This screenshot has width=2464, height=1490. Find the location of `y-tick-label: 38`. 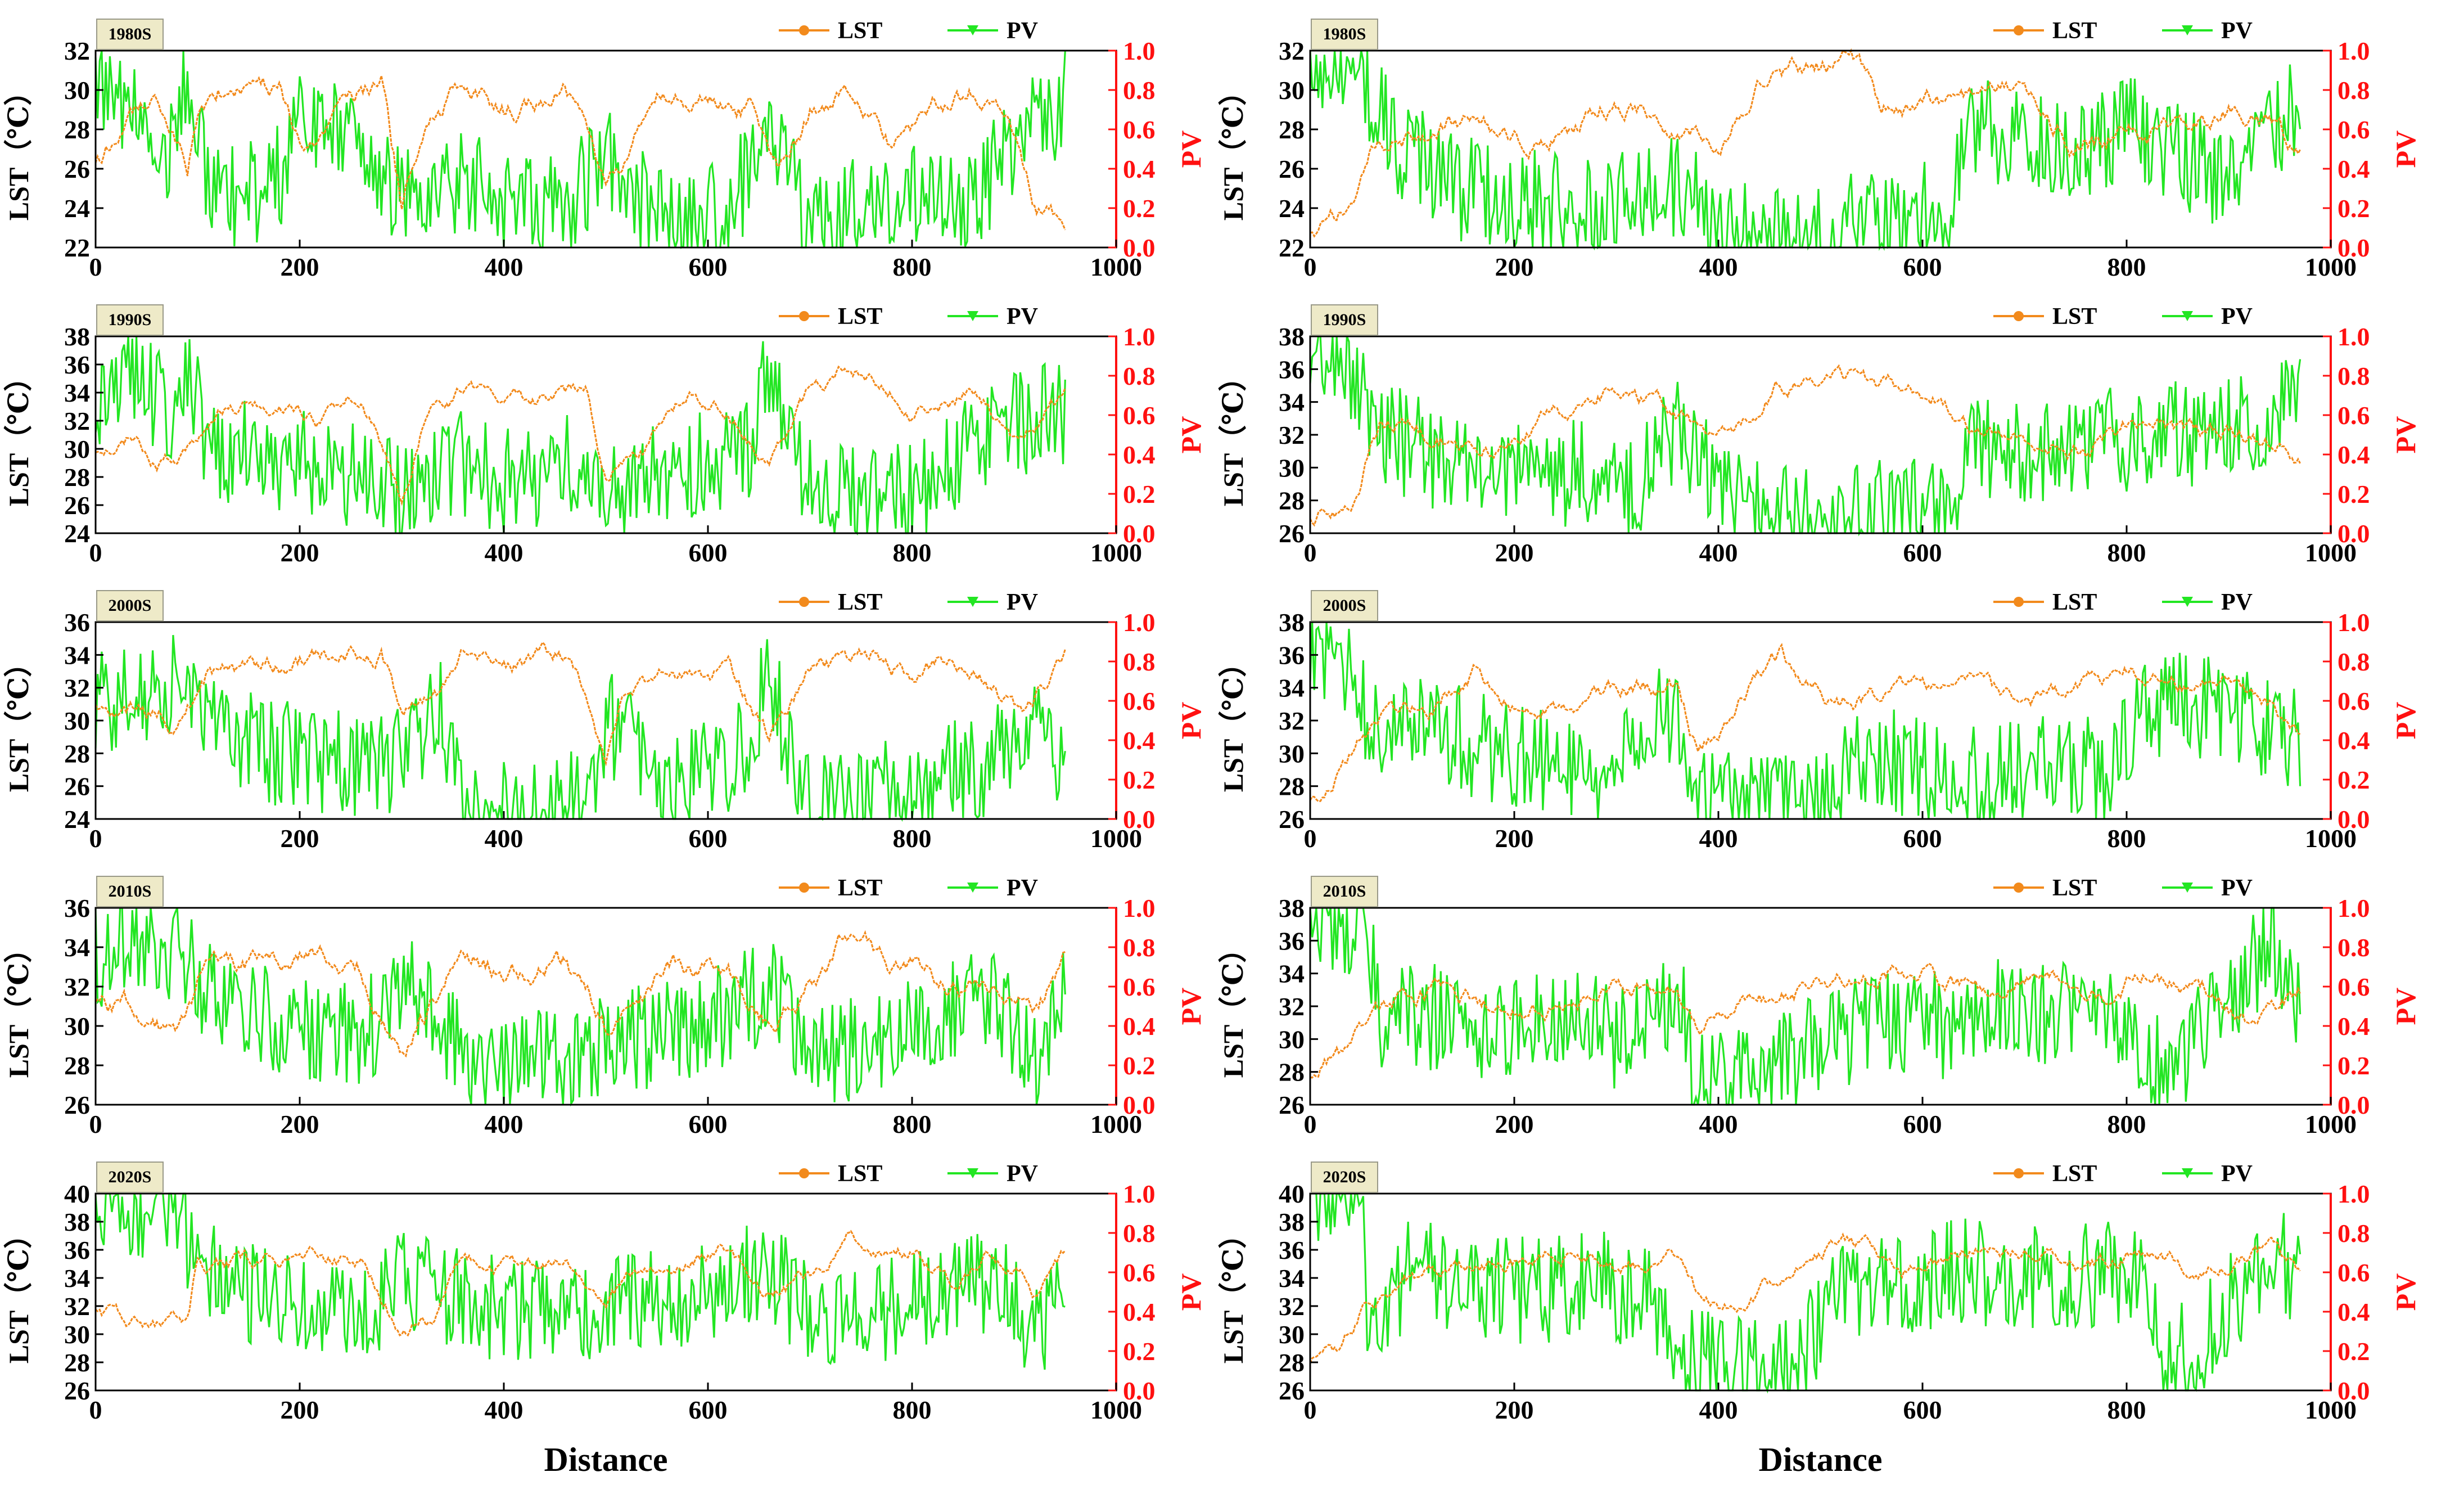

y-tick-label: 38 is located at coordinates (1292, 1222).